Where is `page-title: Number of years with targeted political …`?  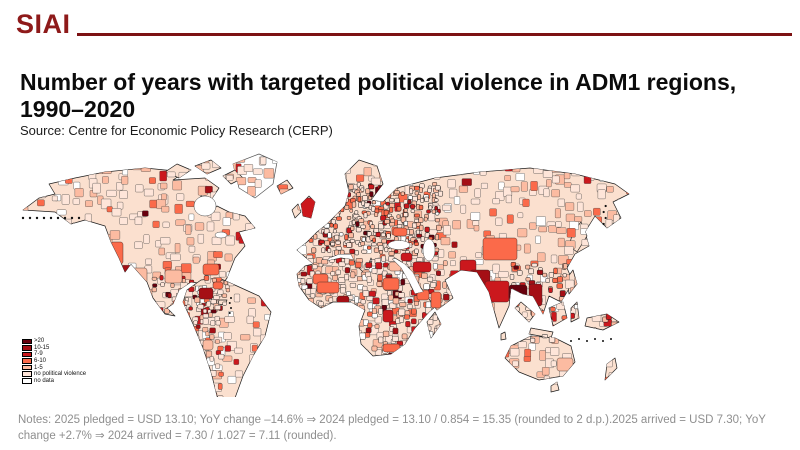 page-title: Number of years with targeted political … is located at coordinates (378, 96).